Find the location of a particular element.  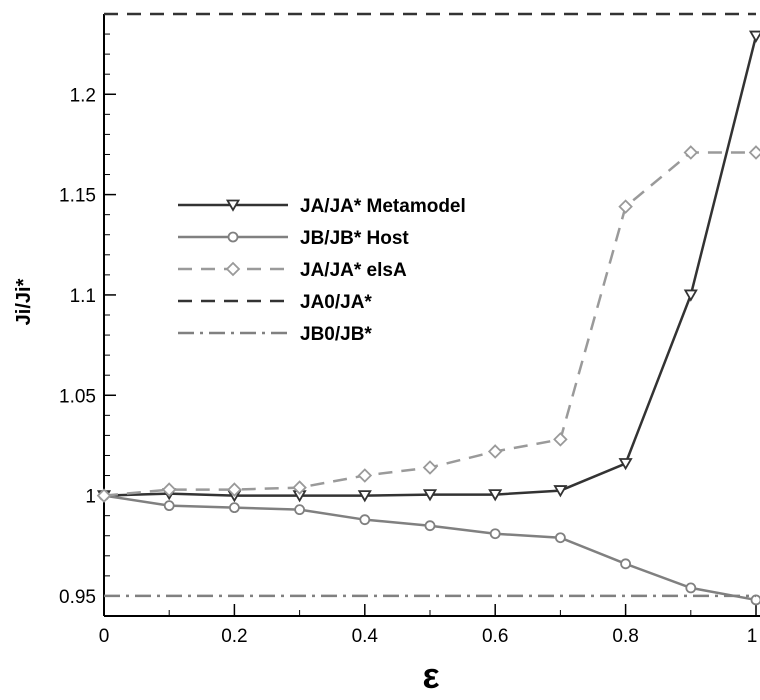

y-tick-label: 0.95 is located at coordinates (77, 597).